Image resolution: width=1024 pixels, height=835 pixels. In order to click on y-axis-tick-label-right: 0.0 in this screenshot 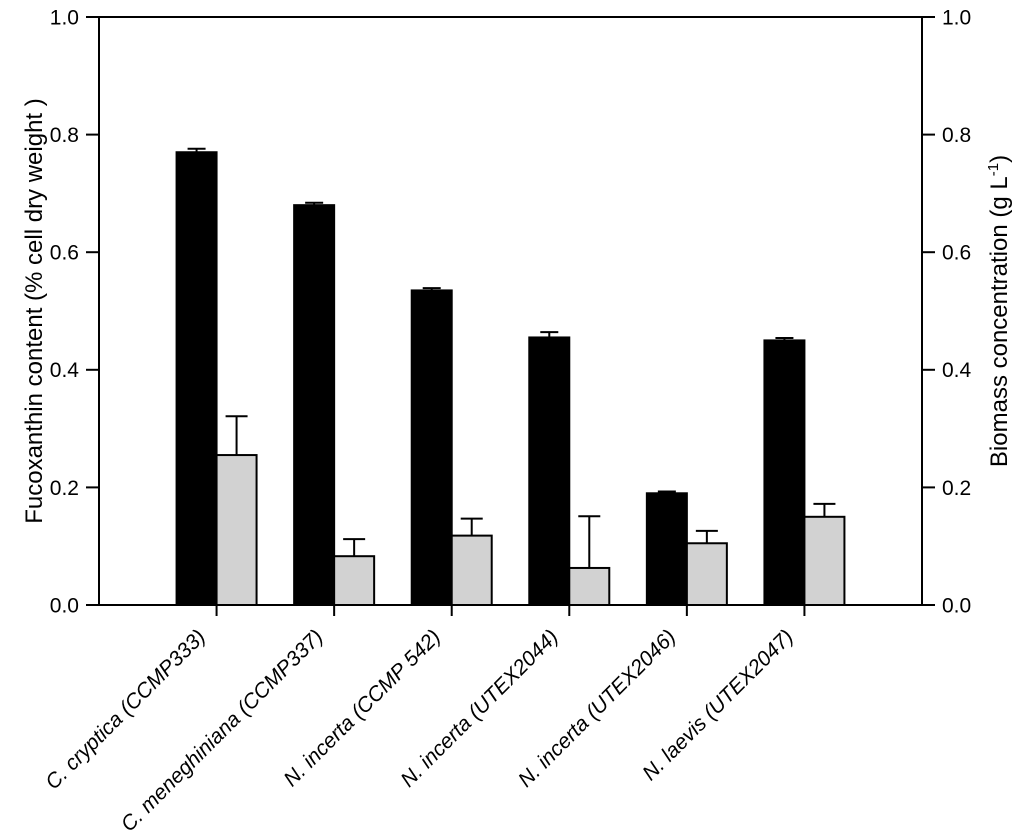, I will do `click(956, 605)`.